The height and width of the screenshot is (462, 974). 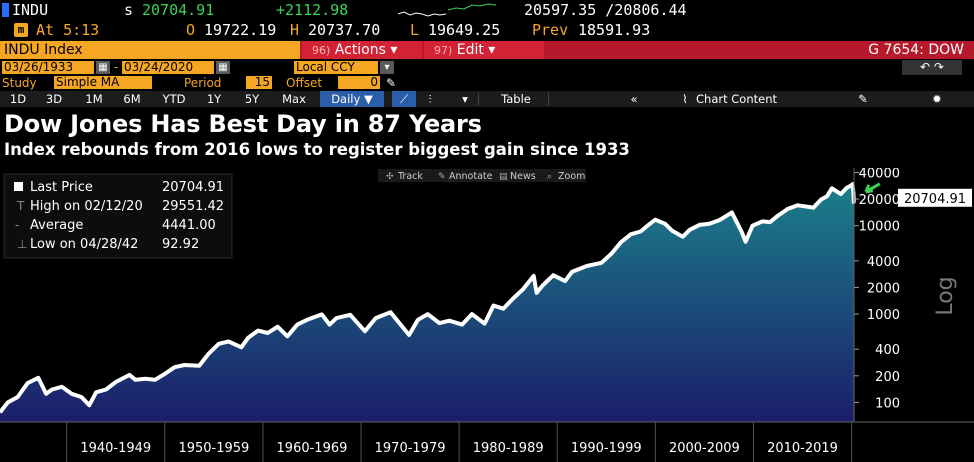 What do you see at coordinates (872, 188) in the screenshot?
I see `arrow-icon` at bounding box center [872, 188].